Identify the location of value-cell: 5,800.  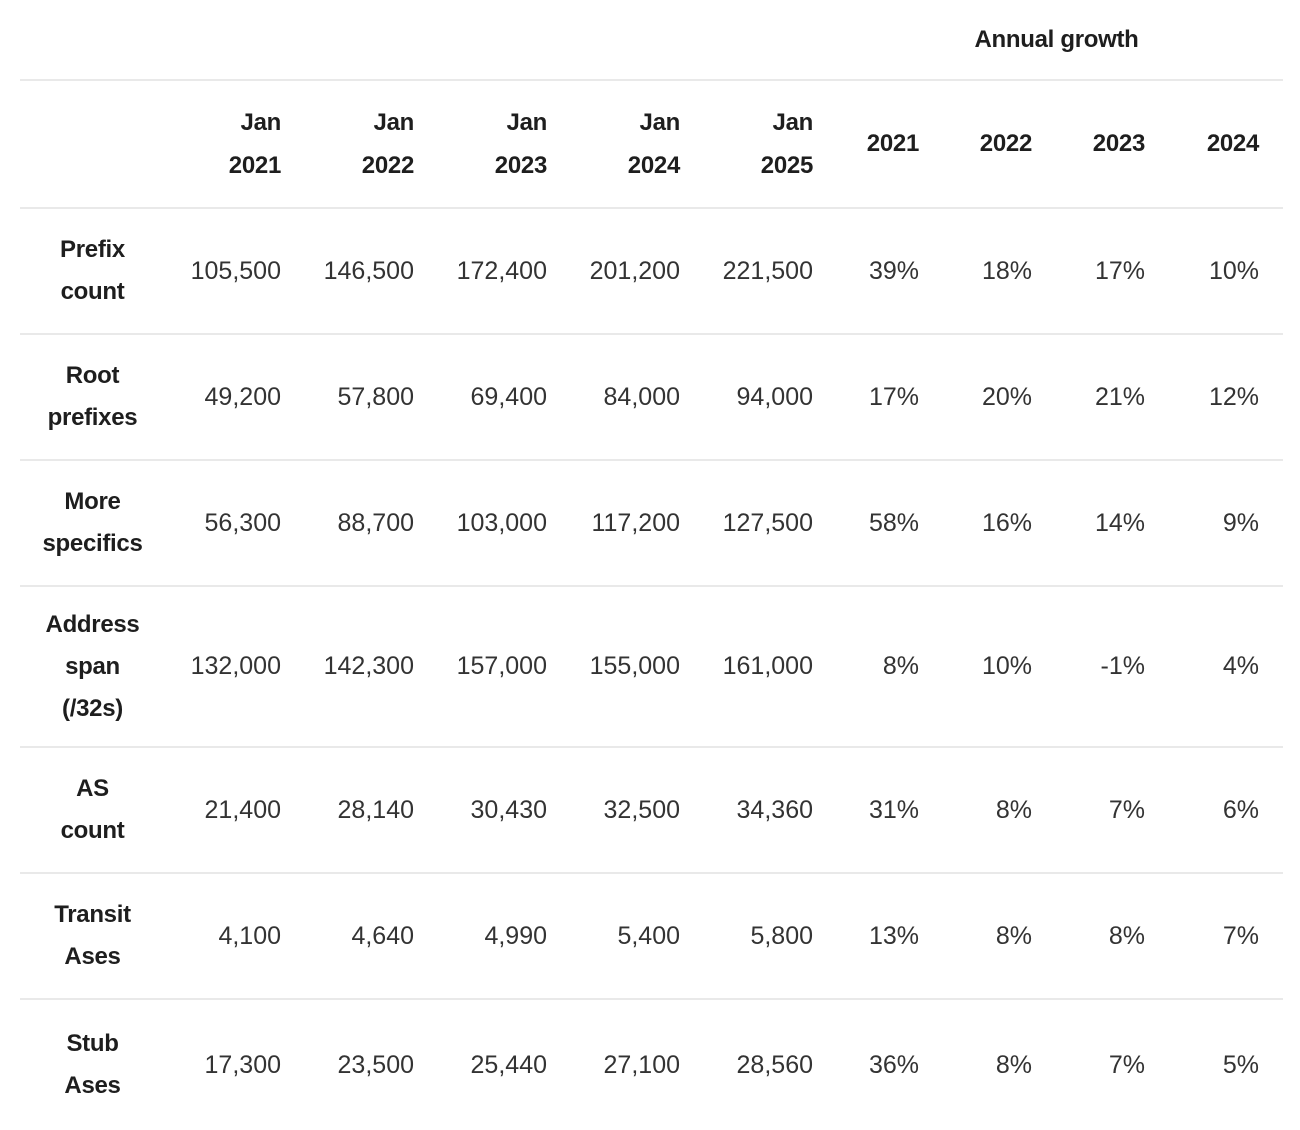
(763, 936).